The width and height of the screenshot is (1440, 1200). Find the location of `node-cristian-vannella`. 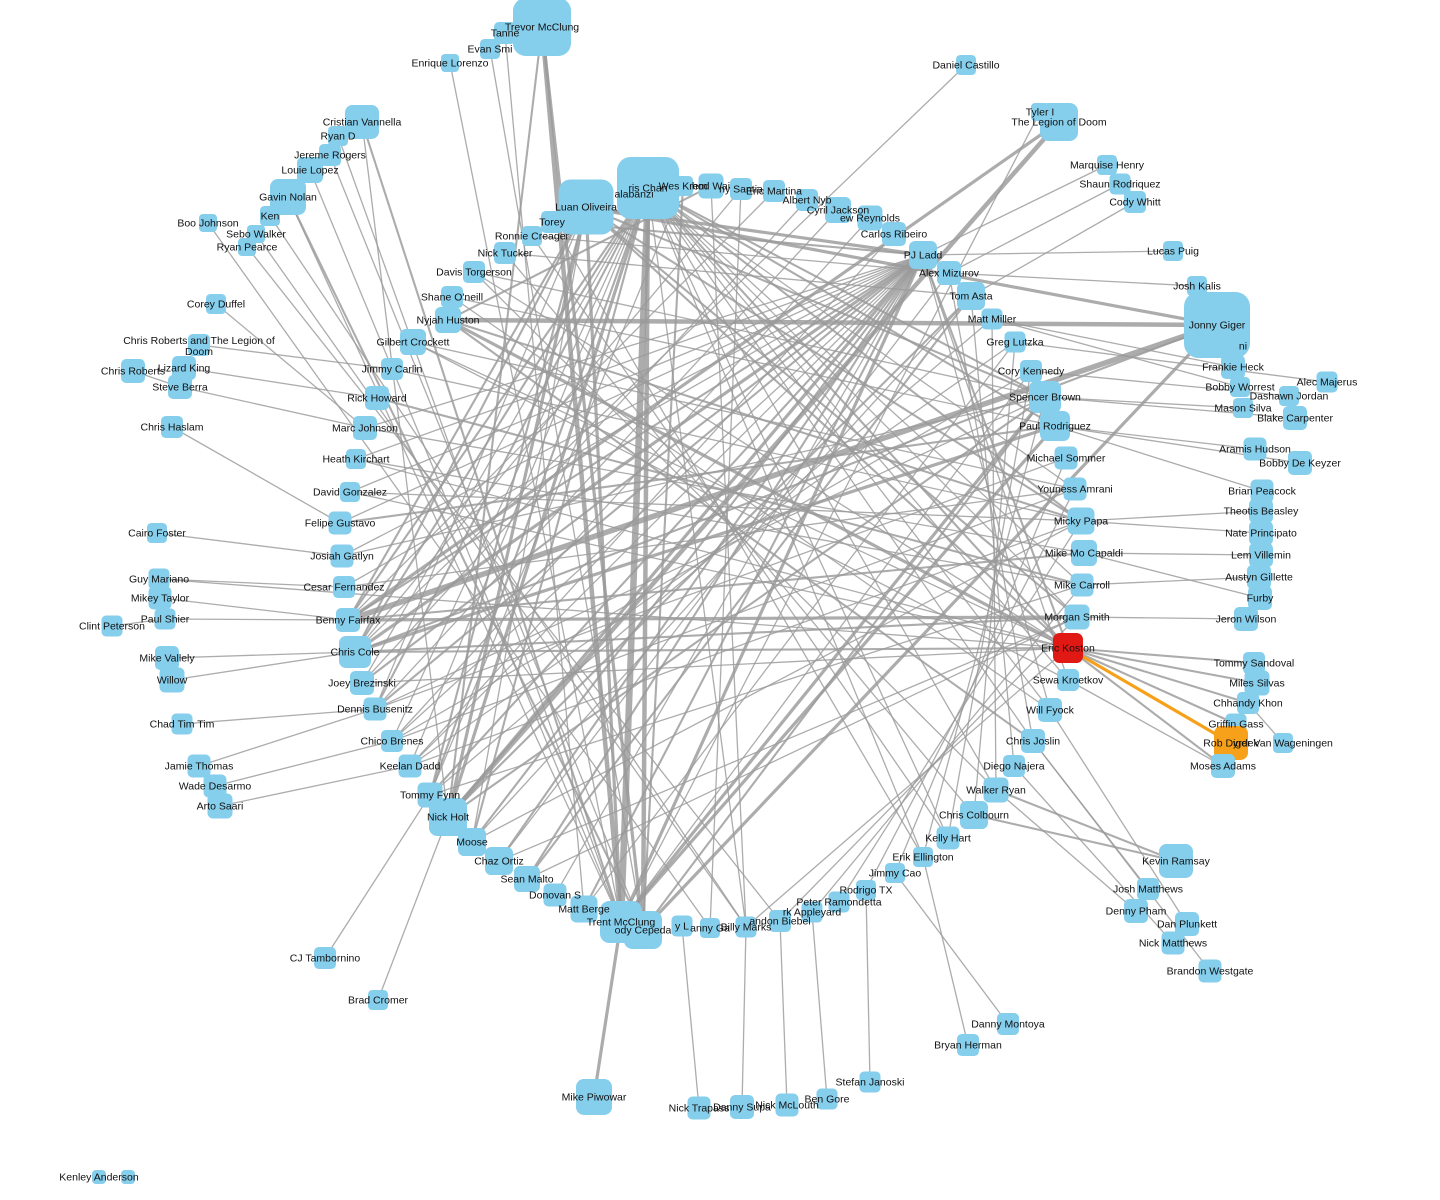

node-cristian-vannella is located at coordinates (362, 122).